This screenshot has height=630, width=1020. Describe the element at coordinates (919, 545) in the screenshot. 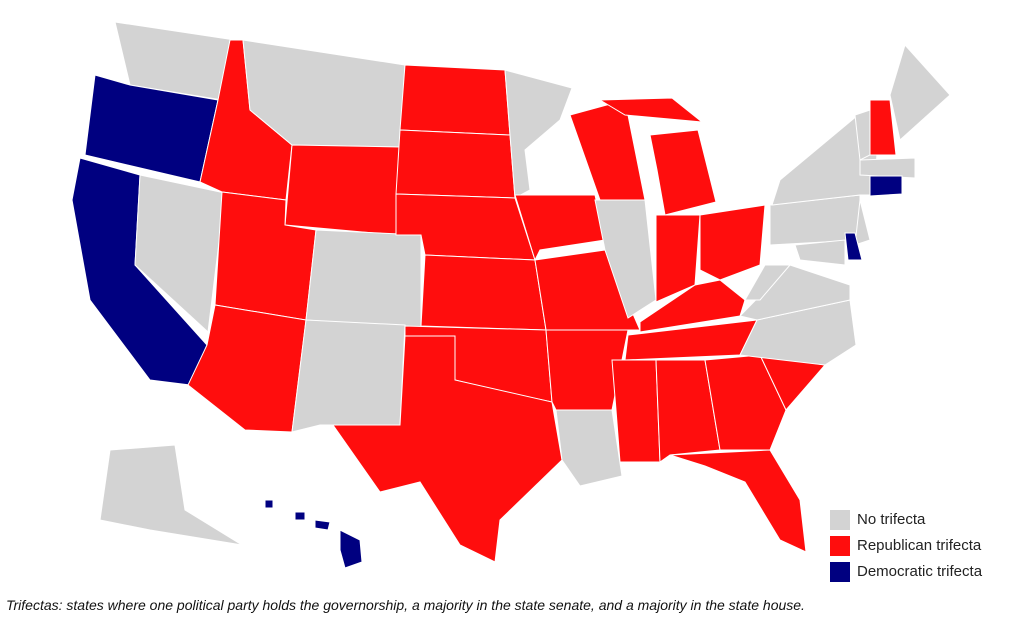

I see `legend-label: Republican trifecta` at that location.